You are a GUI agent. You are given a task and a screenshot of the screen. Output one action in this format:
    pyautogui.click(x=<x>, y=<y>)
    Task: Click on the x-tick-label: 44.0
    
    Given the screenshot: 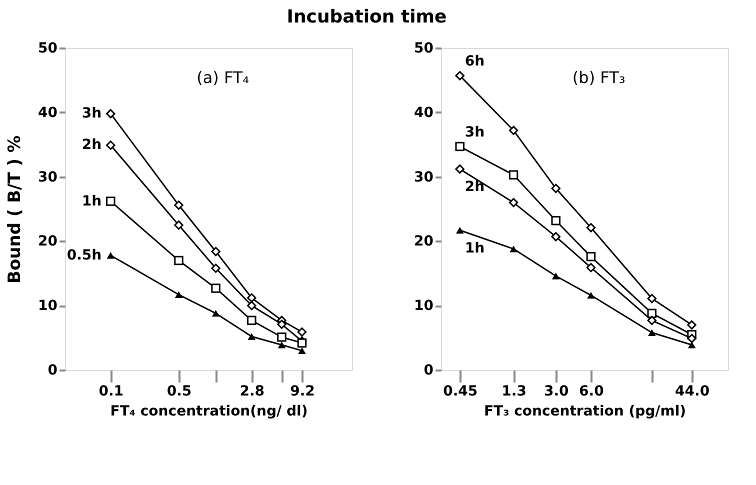 What is the action you would take?
    pyautogui.click(x=692, y=392)
    